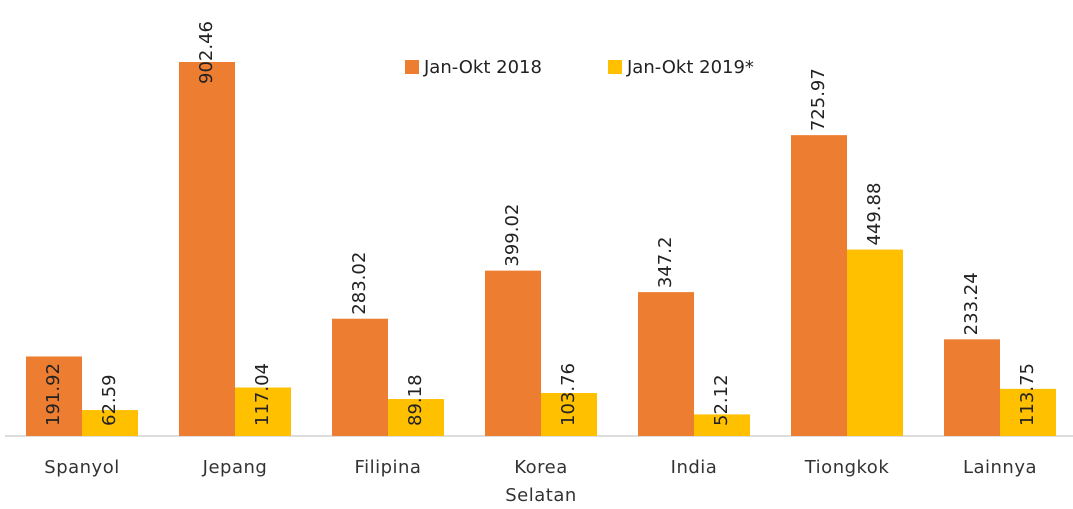  I want to click on legend-label: Jan-Okt 2019*, so click(690, 67).